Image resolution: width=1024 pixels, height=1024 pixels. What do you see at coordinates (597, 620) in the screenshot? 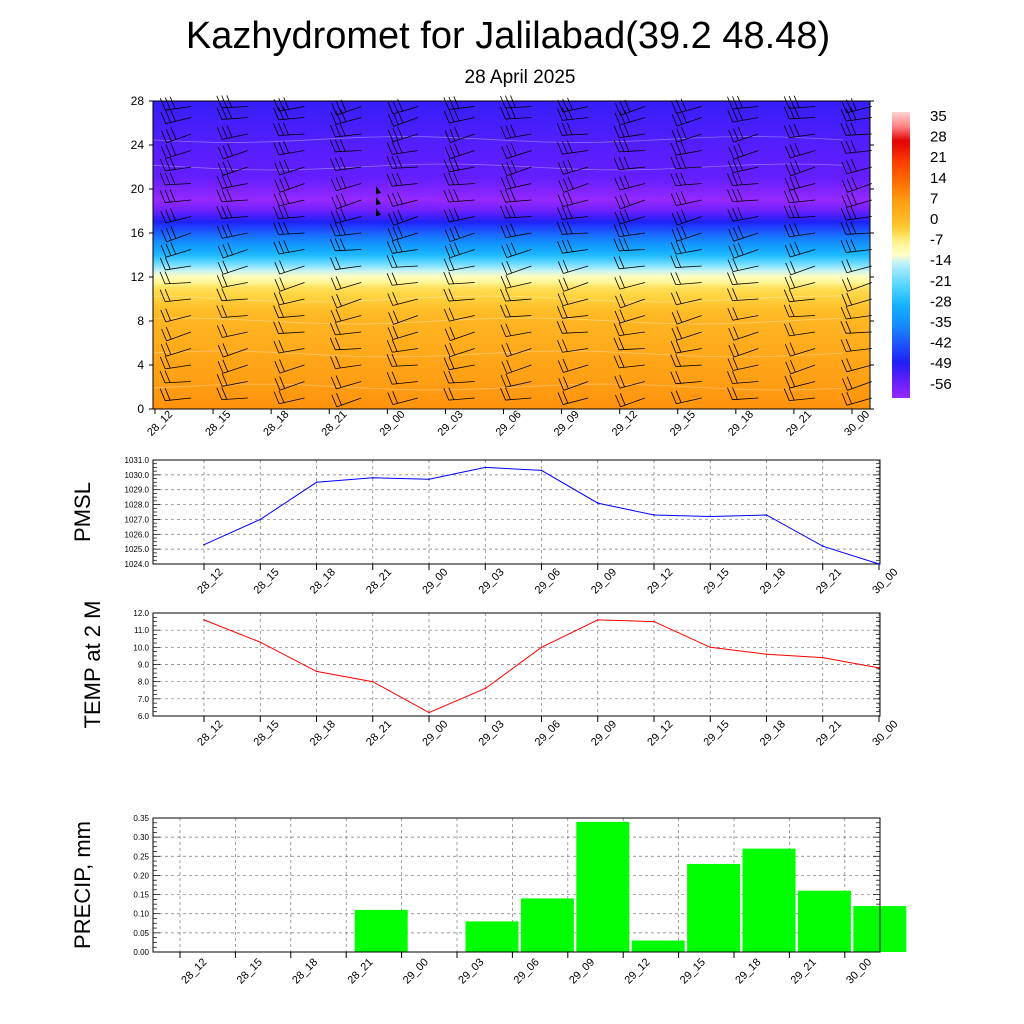
I see `data-point` at bounding box center [597, 620].